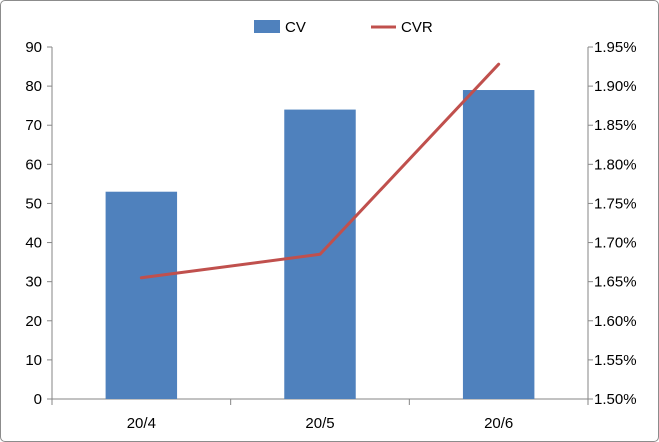 This screenshot has width=659, height=442. Describe the element at coordinates (267, 26) in the screenshot. I see `legend-swatch-cv` at that location.